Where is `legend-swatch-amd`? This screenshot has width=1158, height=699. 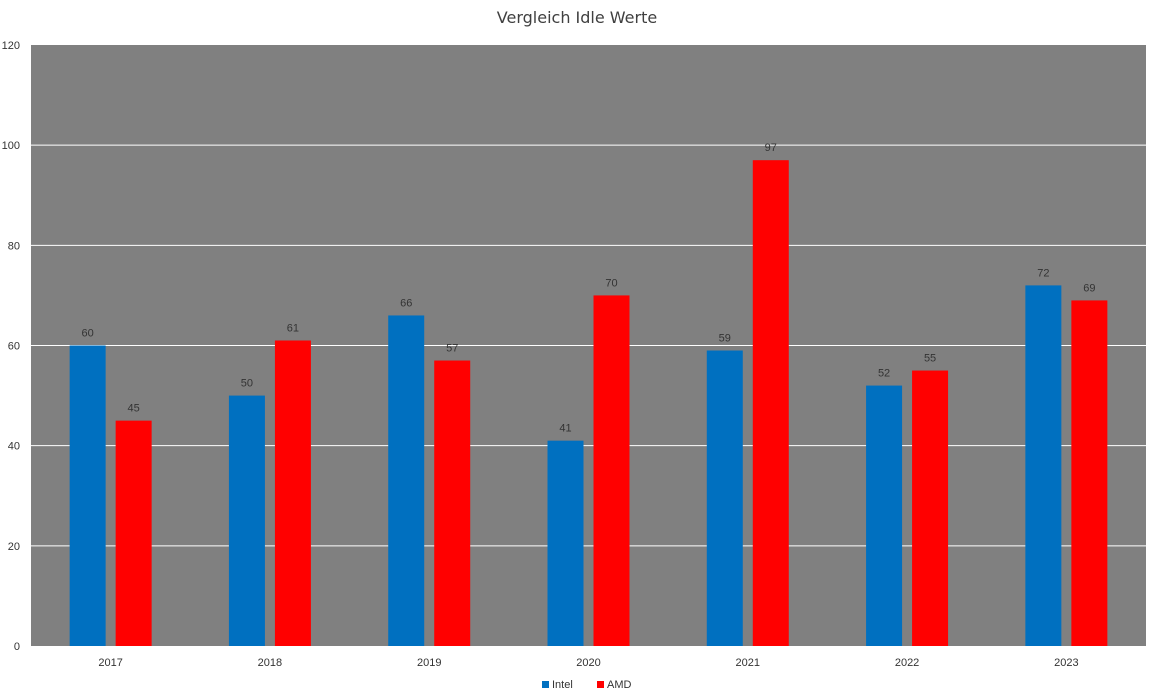 legend-swatch-amd is located at coordinates (600, 684).